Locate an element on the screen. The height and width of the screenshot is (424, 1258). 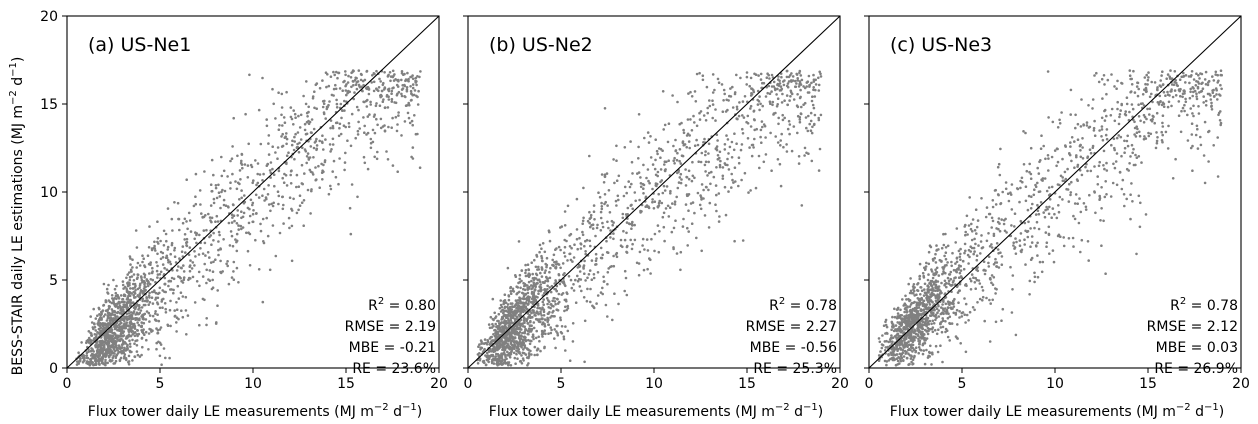
panel-a-y-tick-label: 0 is located at coordinates (53, 369).